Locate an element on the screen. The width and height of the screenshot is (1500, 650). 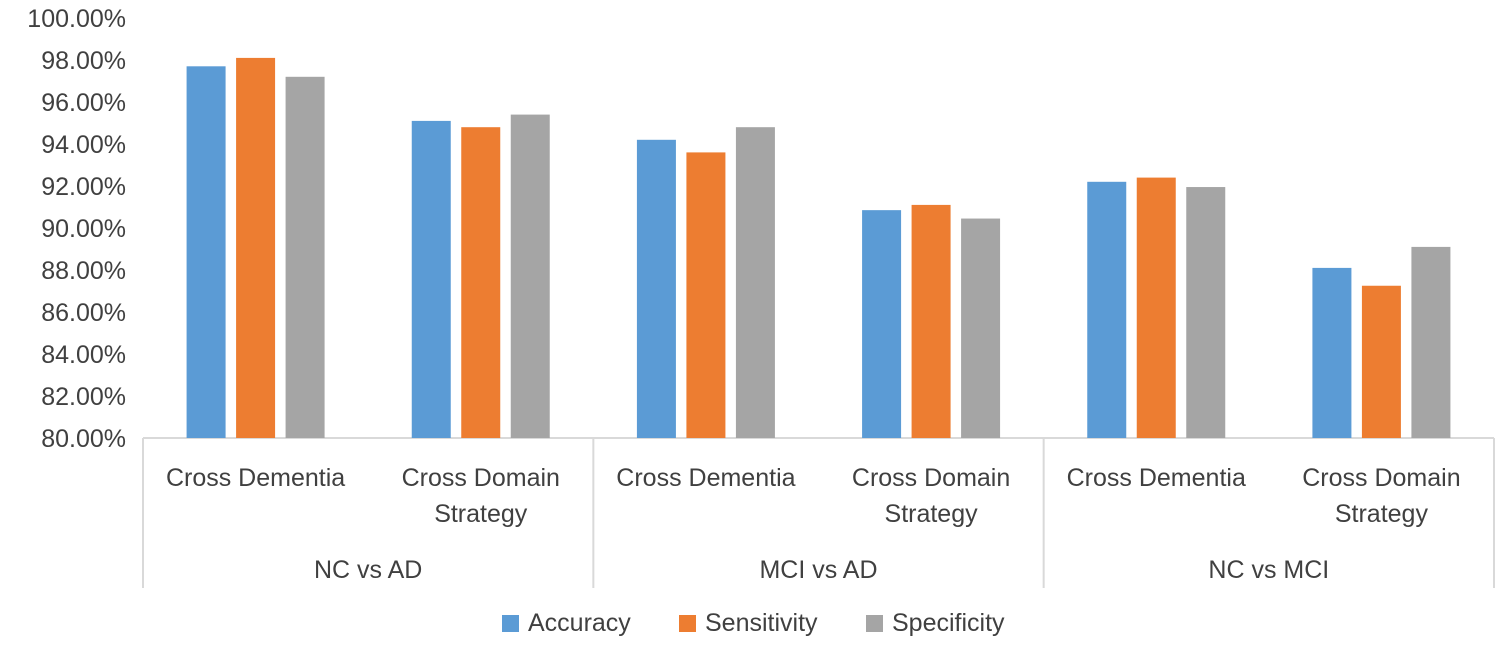
legend-label-specificity: Specificity is located at coordinates (948, 623).